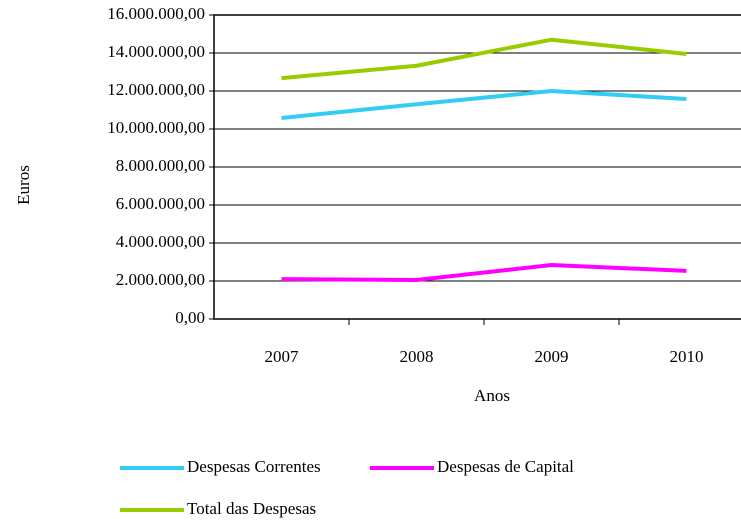 The height and width of the screenshot is (526, 741). I want to click on y-tick-label: 6.000.000,00, so click(160, 203).